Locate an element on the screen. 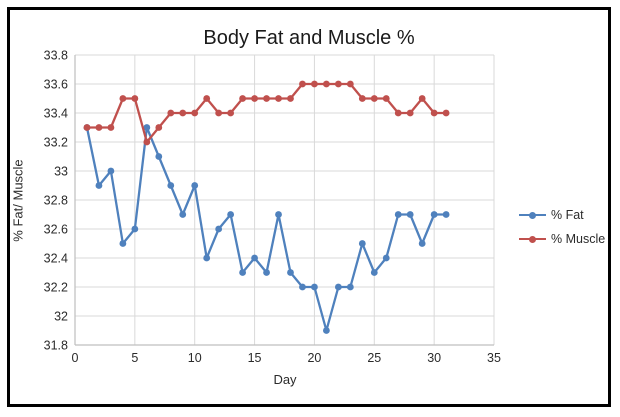  fat-legend-dot is located at coordinates (532, 215).